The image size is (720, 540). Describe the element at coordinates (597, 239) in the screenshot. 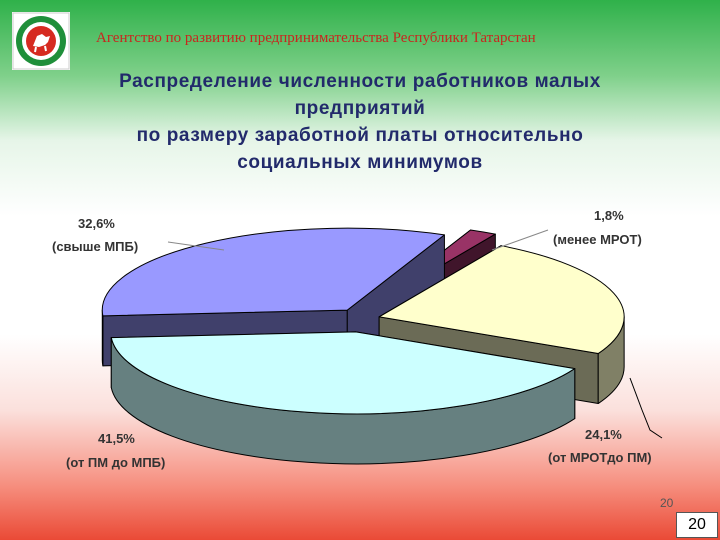

I see `label-cat-below-mrot: (менее МРОТ)` at that location.